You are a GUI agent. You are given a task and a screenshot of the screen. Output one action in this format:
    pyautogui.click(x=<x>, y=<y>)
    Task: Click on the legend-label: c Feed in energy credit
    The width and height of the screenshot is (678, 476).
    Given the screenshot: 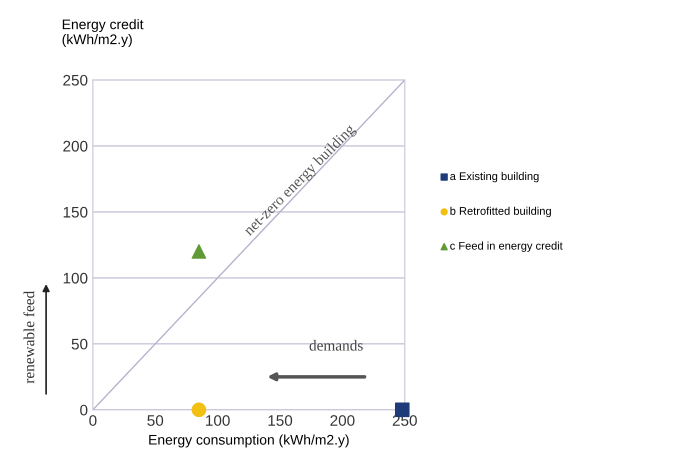 What is the action you would take?
    pyautogui.click(x=506, y=247)
    